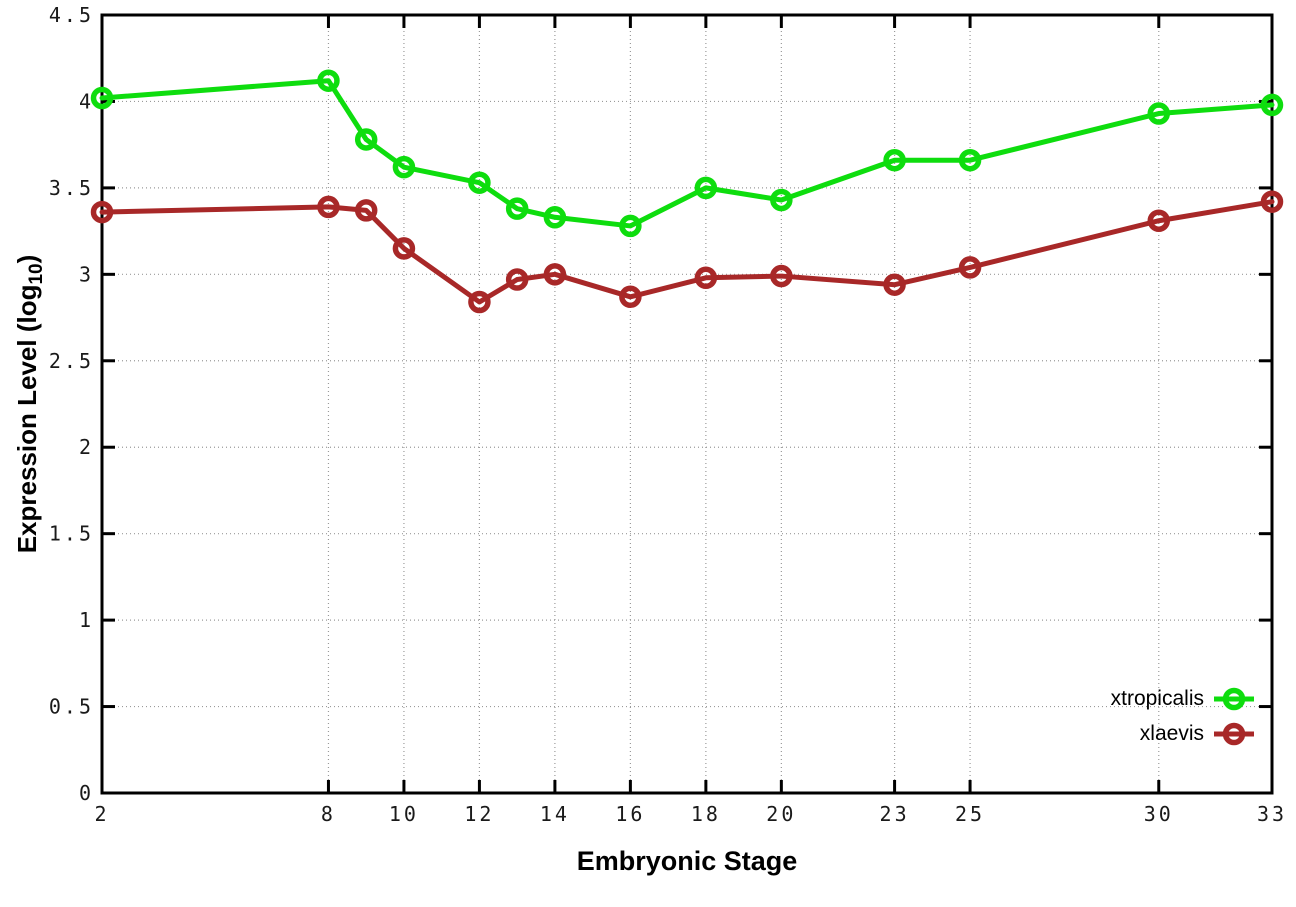 This screenshot has width=1296, height=907. What do you see at coordinates (86, 620) in the screenshot?
I see `y-tick-label: 1` at bounding box center [86, 620].